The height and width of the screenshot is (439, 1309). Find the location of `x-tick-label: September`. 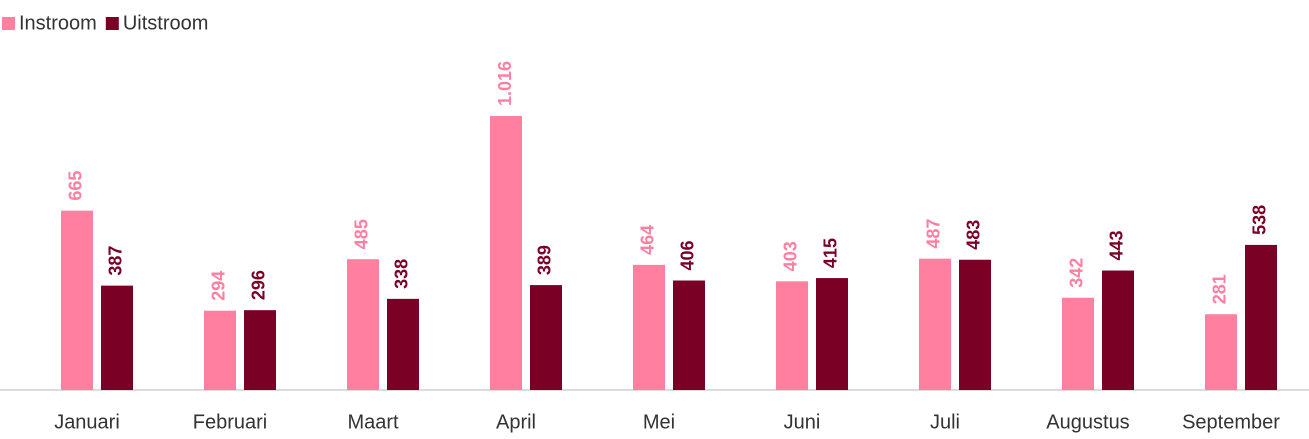

x-tick-label: September is located at coordinates (1231, 422).